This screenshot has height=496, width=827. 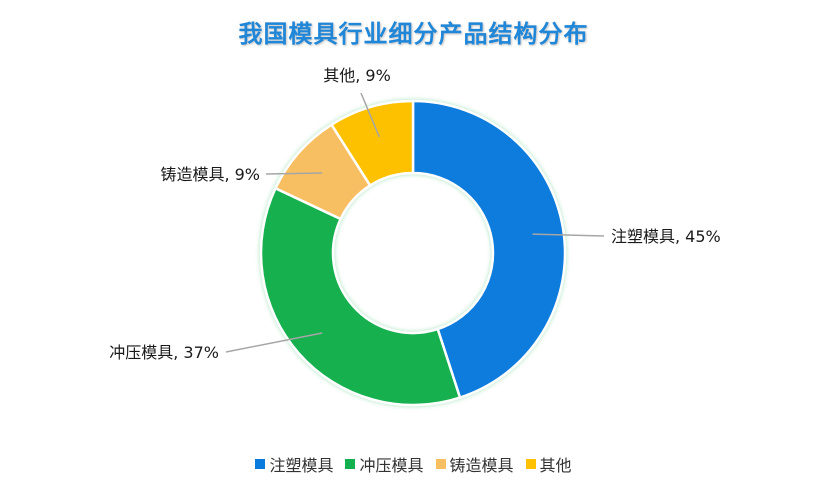 What do you see at coordinates (301, 465) in the screenshot?
I see `legend-label-0: 注塑模具` at bounding box center [301, 465].